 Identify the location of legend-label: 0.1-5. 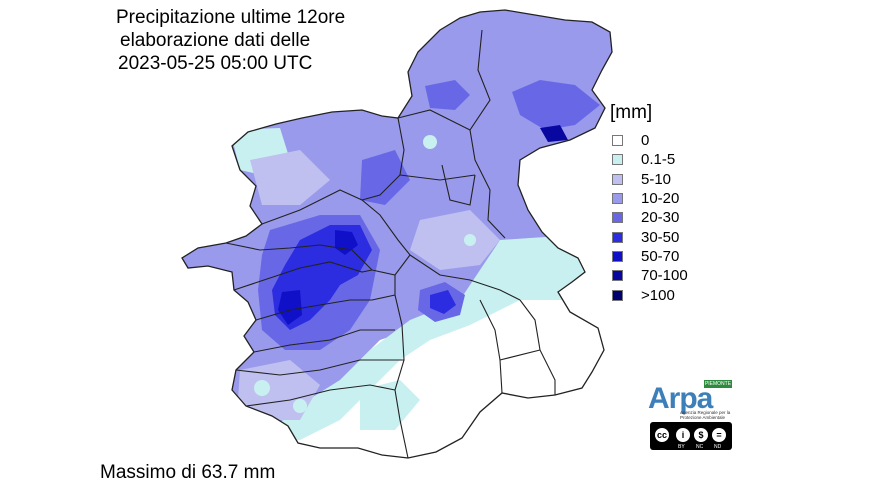
(658, 160).